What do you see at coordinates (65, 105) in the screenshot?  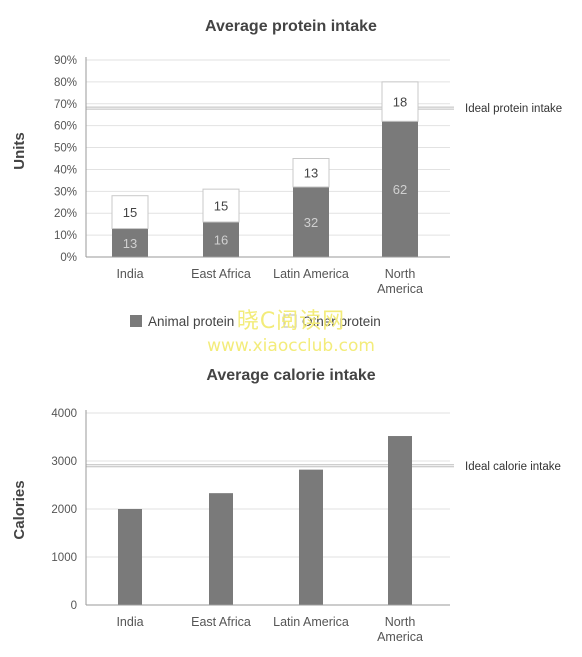 I see `y-tick-label: 70%` at bounding box center [65, 105].